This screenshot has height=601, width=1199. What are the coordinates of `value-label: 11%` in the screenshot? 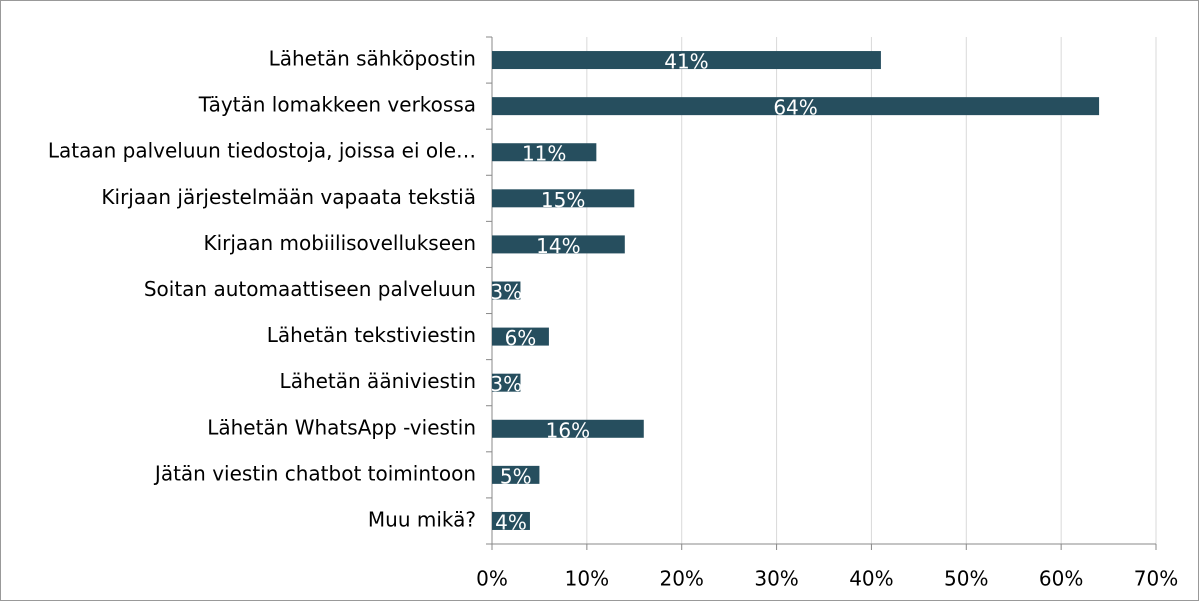 It's located at (544, 154).